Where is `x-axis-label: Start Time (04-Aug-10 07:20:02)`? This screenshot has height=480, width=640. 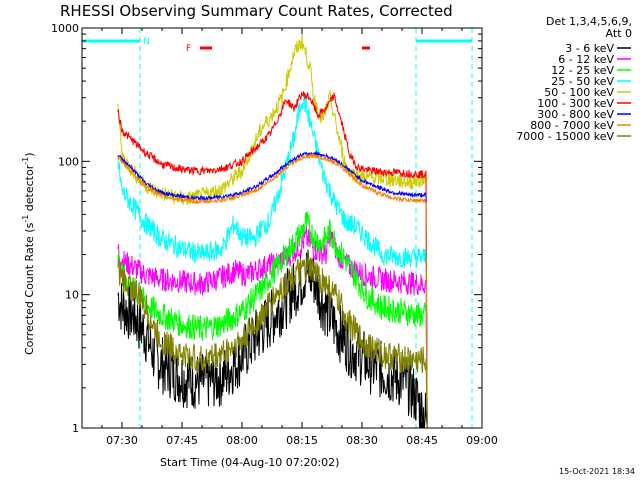 x-axis-label: Start Time (04-Aug-10 07:20:02) is located at coordinates (249, 462).